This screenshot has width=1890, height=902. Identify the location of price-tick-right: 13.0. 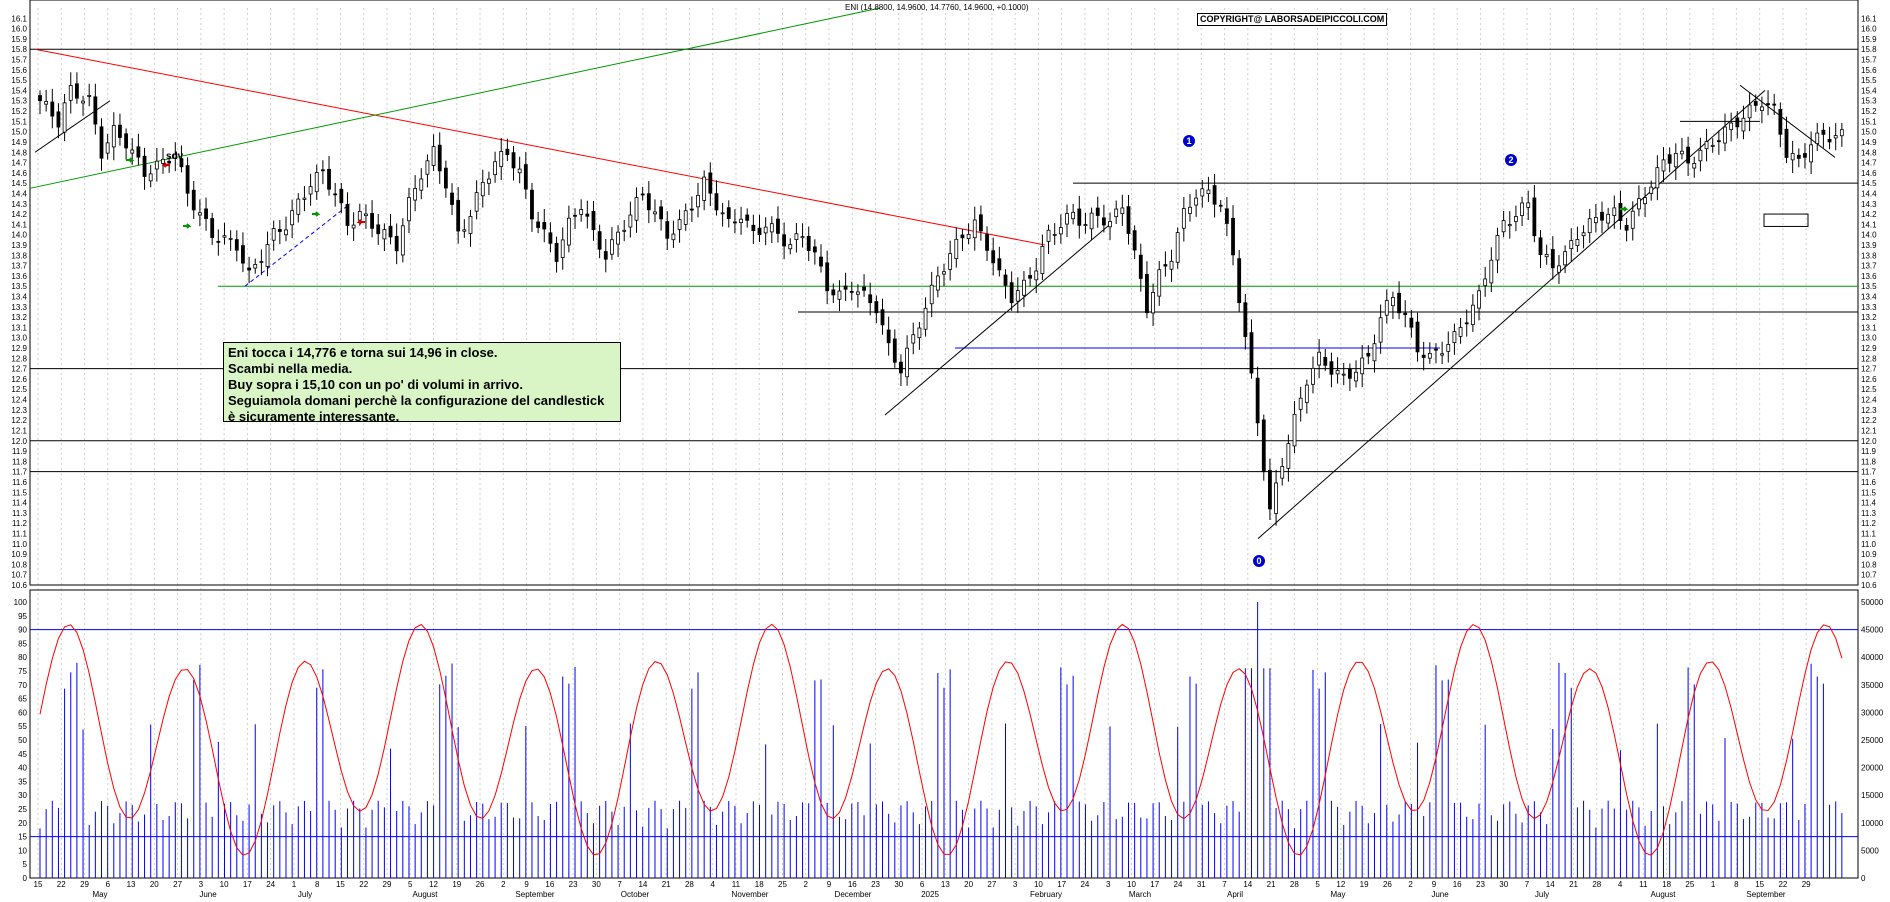
(1869, 338).